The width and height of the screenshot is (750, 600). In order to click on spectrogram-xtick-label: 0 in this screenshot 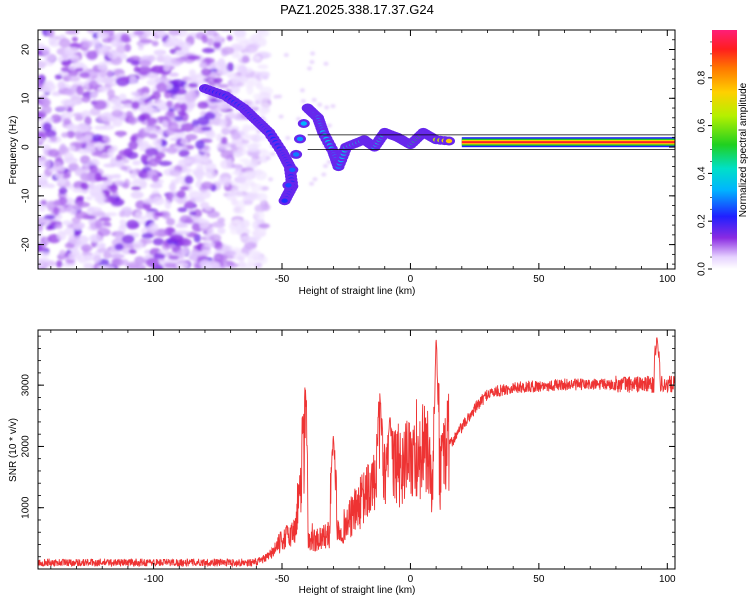, I will do `click(411, 279)`.